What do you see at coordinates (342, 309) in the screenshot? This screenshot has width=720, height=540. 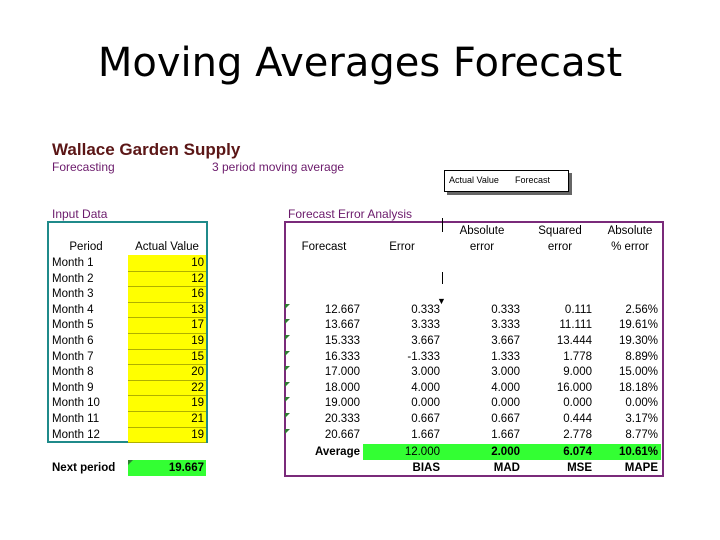 I see `forecast-cell: 12.667` at bounding box center [342, 309].